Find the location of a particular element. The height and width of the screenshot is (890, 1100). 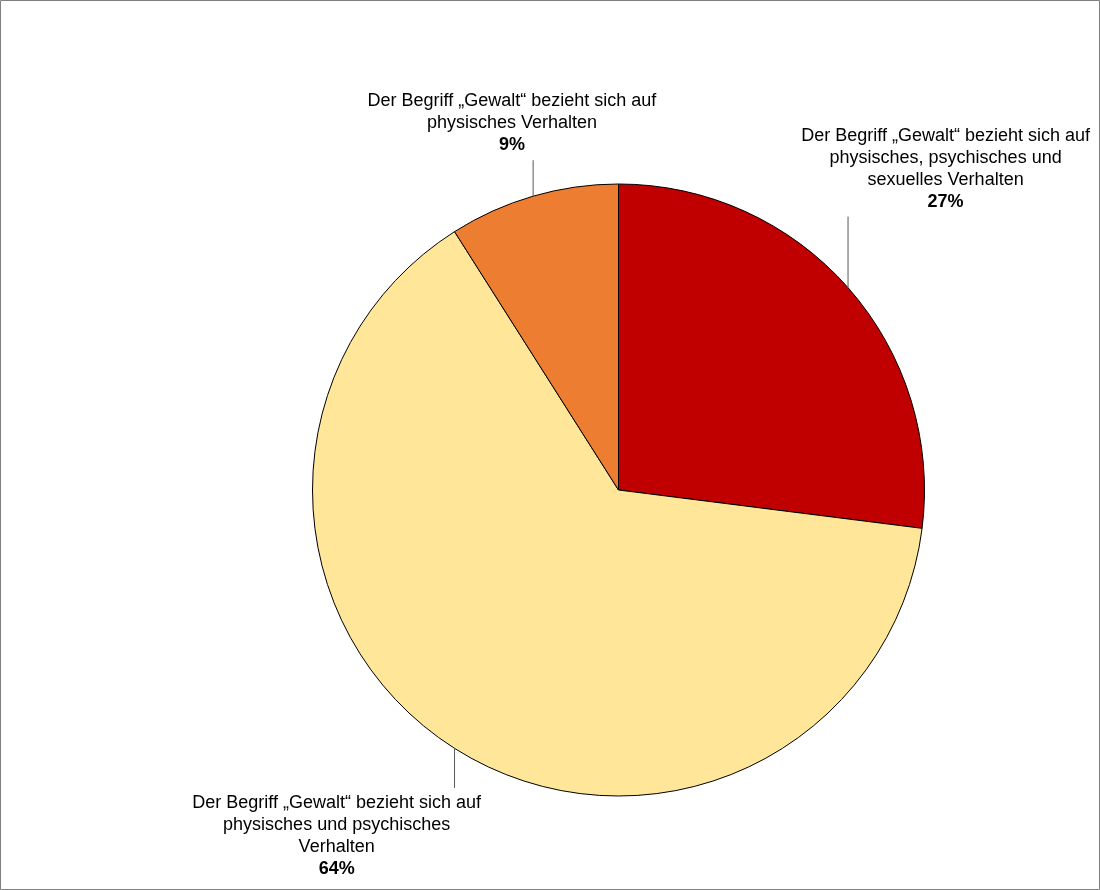

slice-label: Der Begriff „Gewalt“ bezieht sich auf physisches, psychisches und sexuelles Verhalten is located at coordinates (946, 156).